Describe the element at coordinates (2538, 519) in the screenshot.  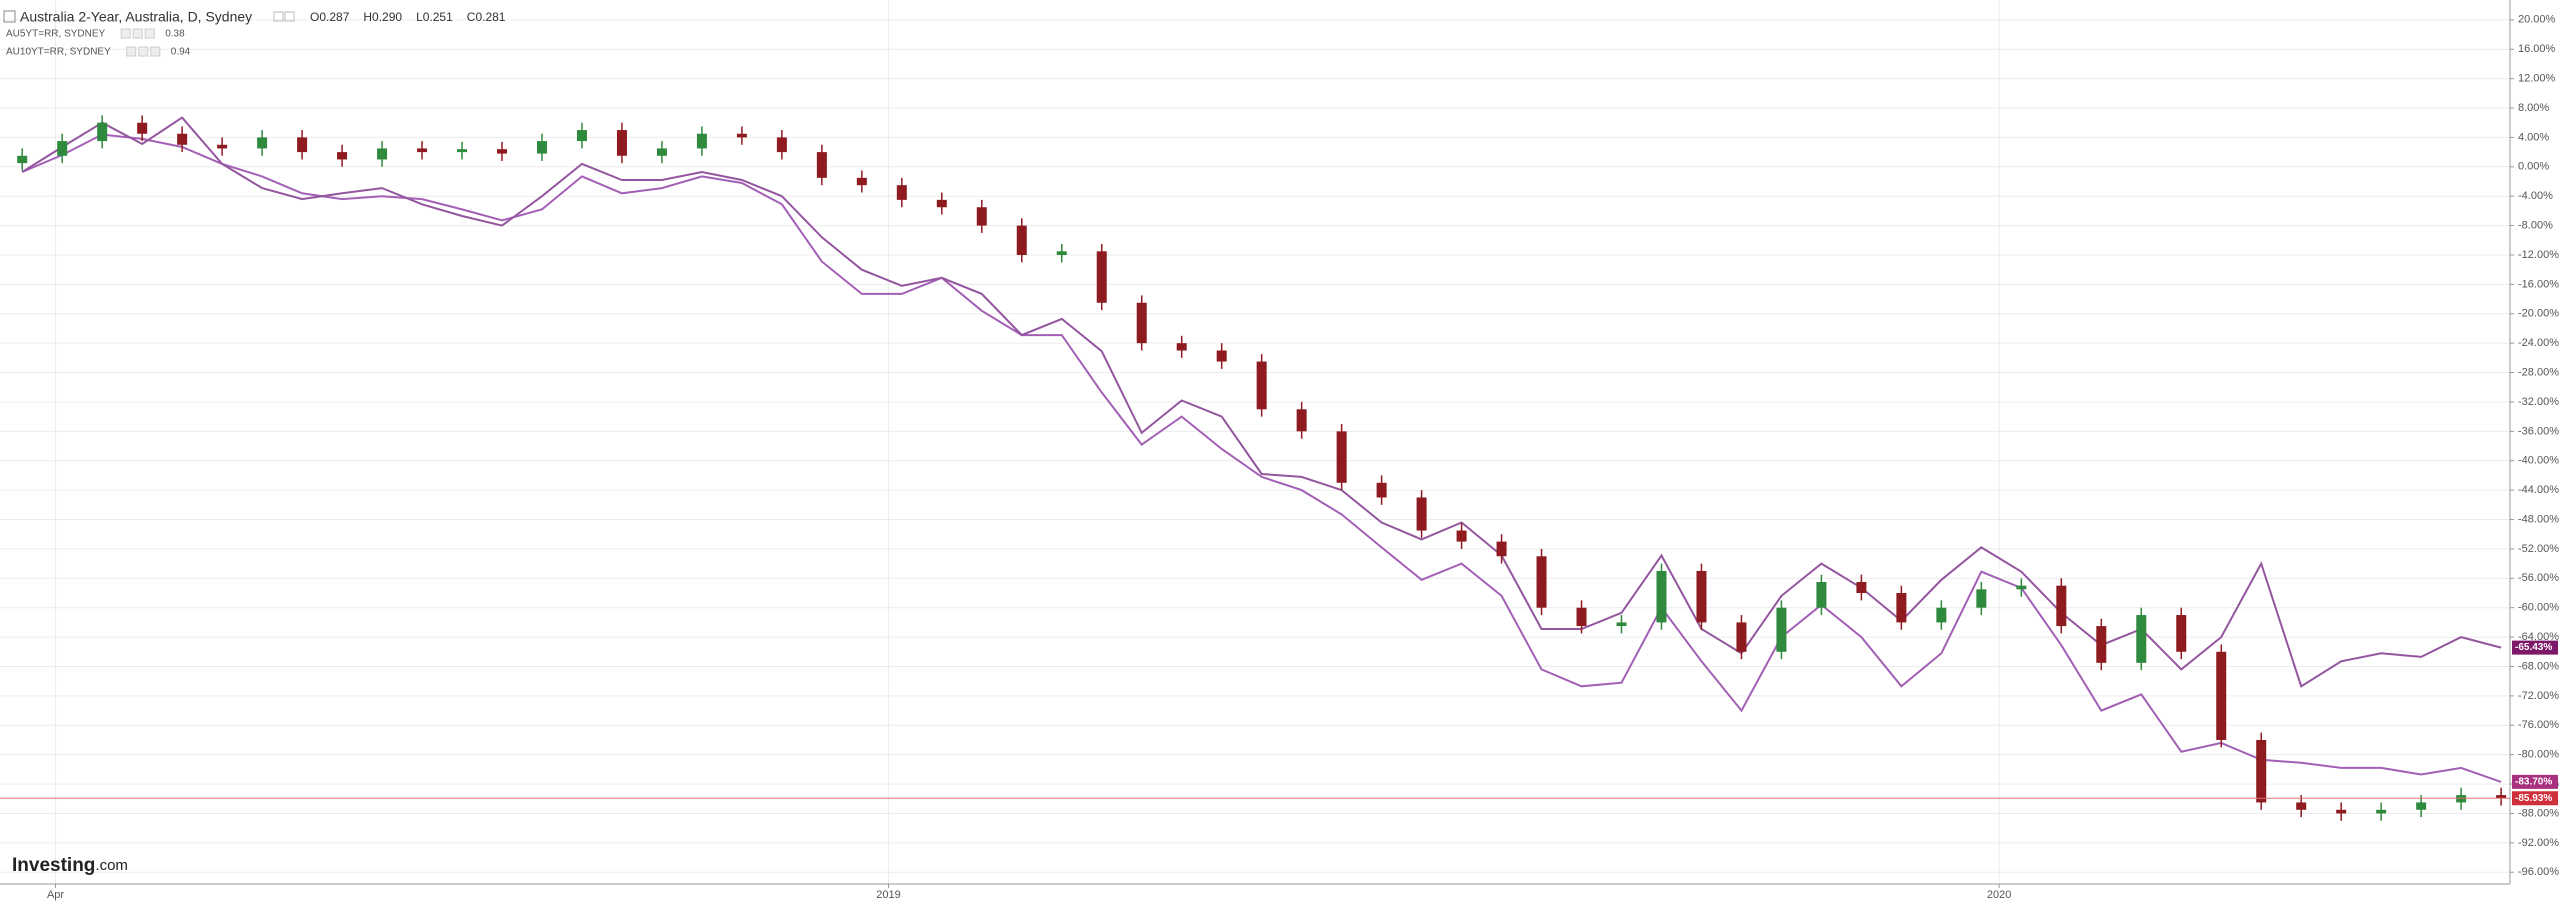
I see `y-tick-label: -48.00%` at that location.